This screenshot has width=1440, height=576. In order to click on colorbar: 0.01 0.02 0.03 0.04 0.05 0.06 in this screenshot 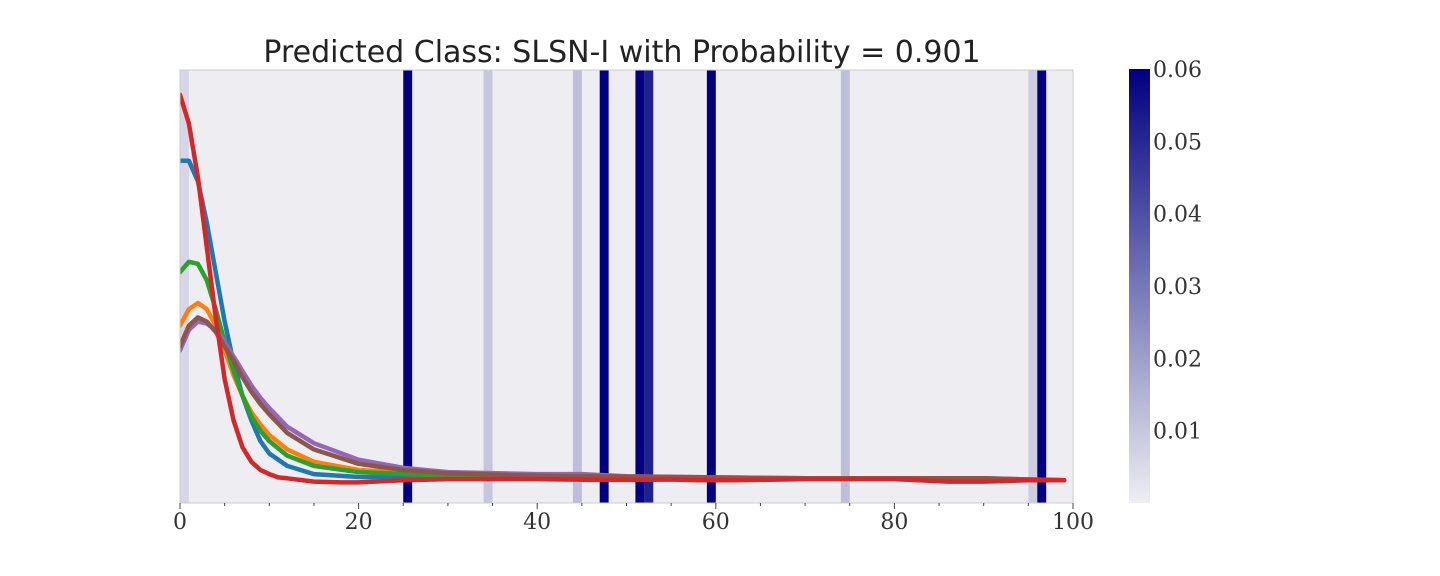, I will do `click(1165, 280)`.